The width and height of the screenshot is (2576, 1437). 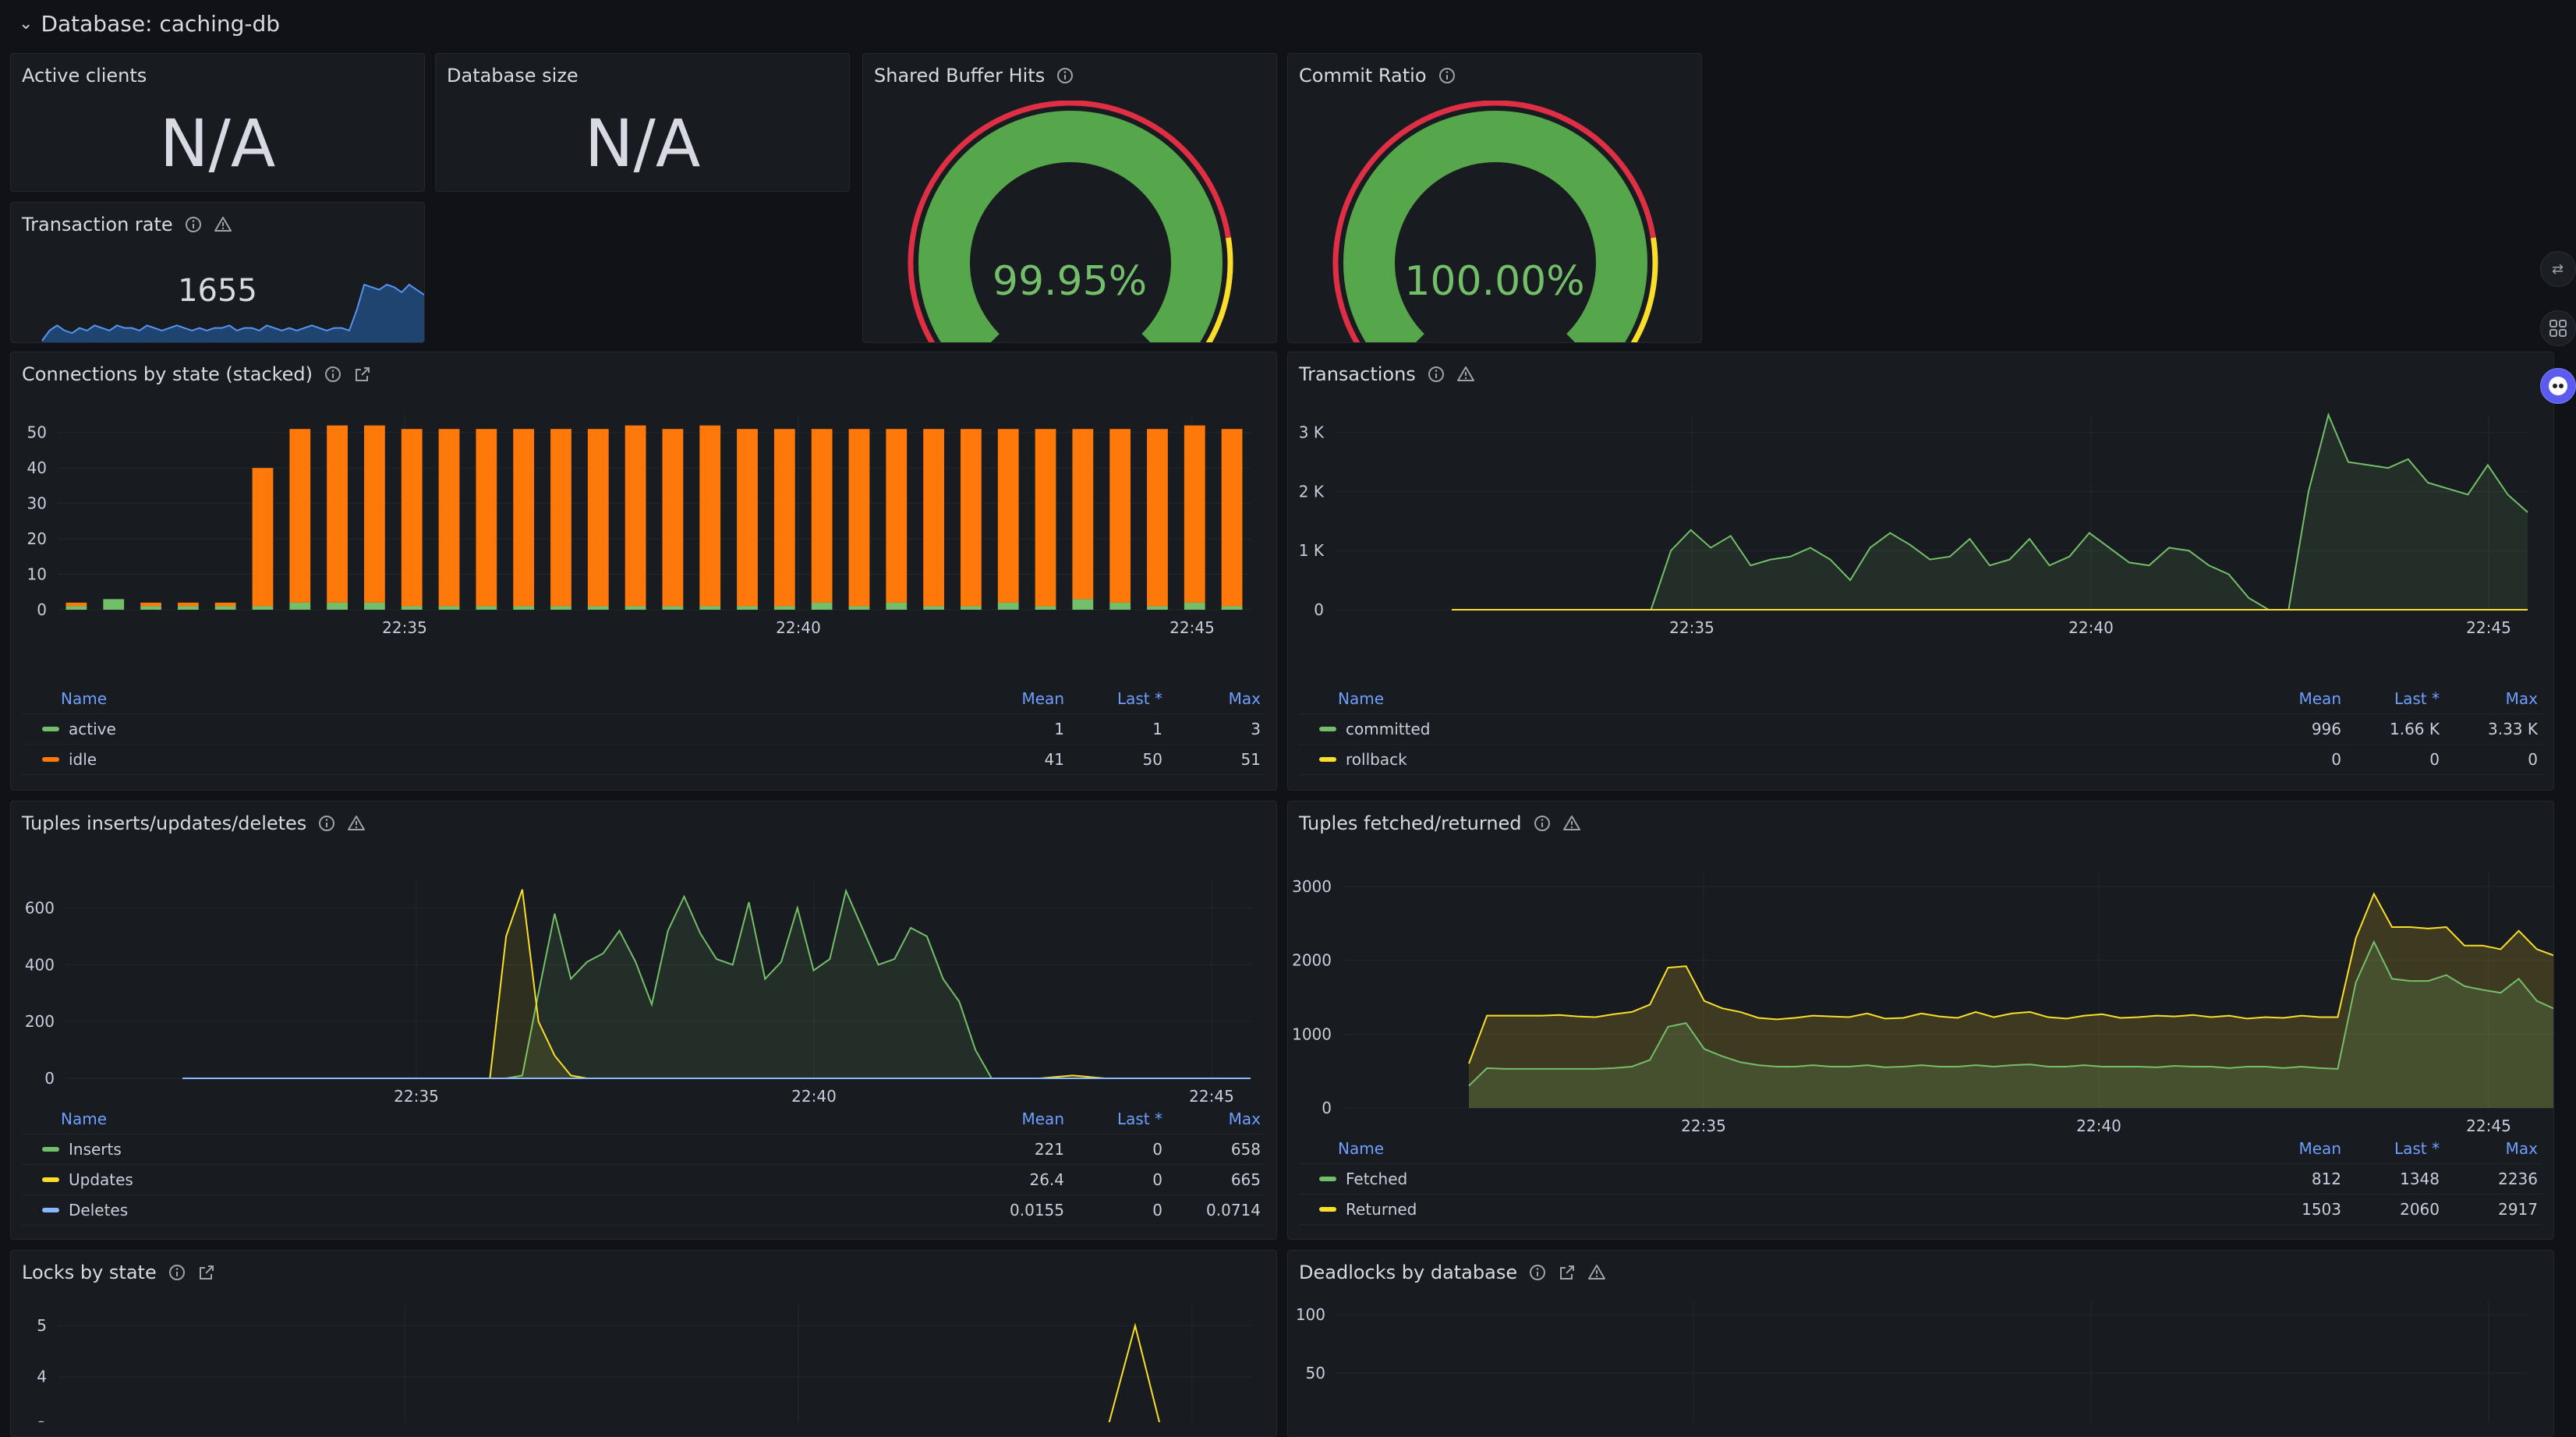 I want to click on database-size-panel: Database size N/A, so click(x=642, y=122).